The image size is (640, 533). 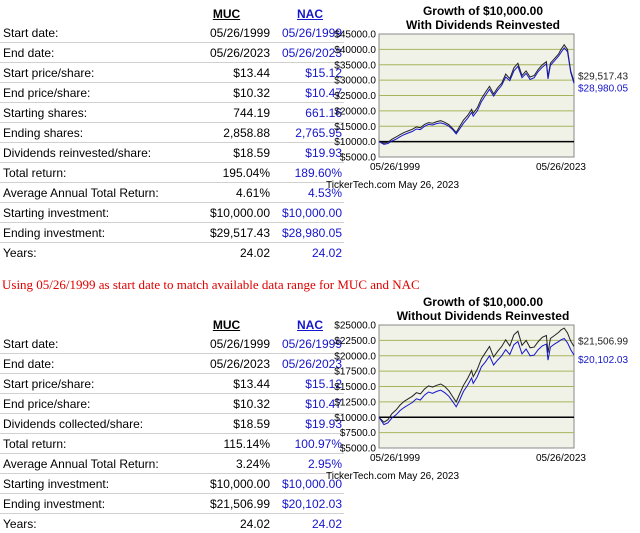 I want to click on table-row: Dividends collected/share:$18.59$19.93, so click(x=172, y=424).